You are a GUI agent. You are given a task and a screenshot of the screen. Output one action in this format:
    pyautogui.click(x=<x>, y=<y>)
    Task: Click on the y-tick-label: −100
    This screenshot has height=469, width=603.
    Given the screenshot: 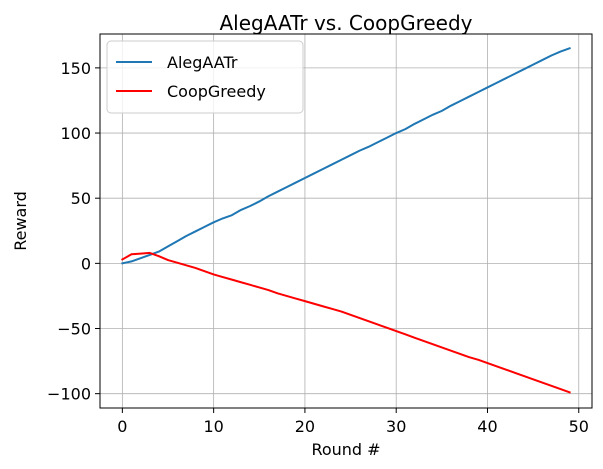 What is the action you would take?
    pyautogui.click(x=69, y=394)
    